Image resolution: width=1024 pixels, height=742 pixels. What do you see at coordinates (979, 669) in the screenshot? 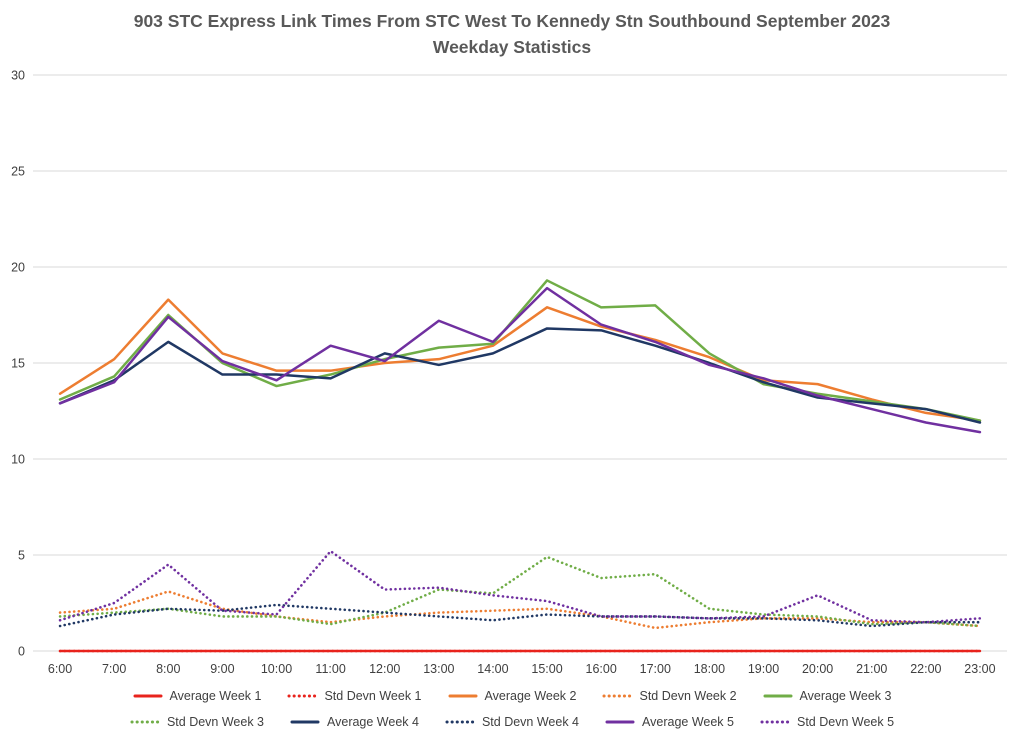
I see `x-axis-tick-label: 23:00` at bounding box center [979, 669].